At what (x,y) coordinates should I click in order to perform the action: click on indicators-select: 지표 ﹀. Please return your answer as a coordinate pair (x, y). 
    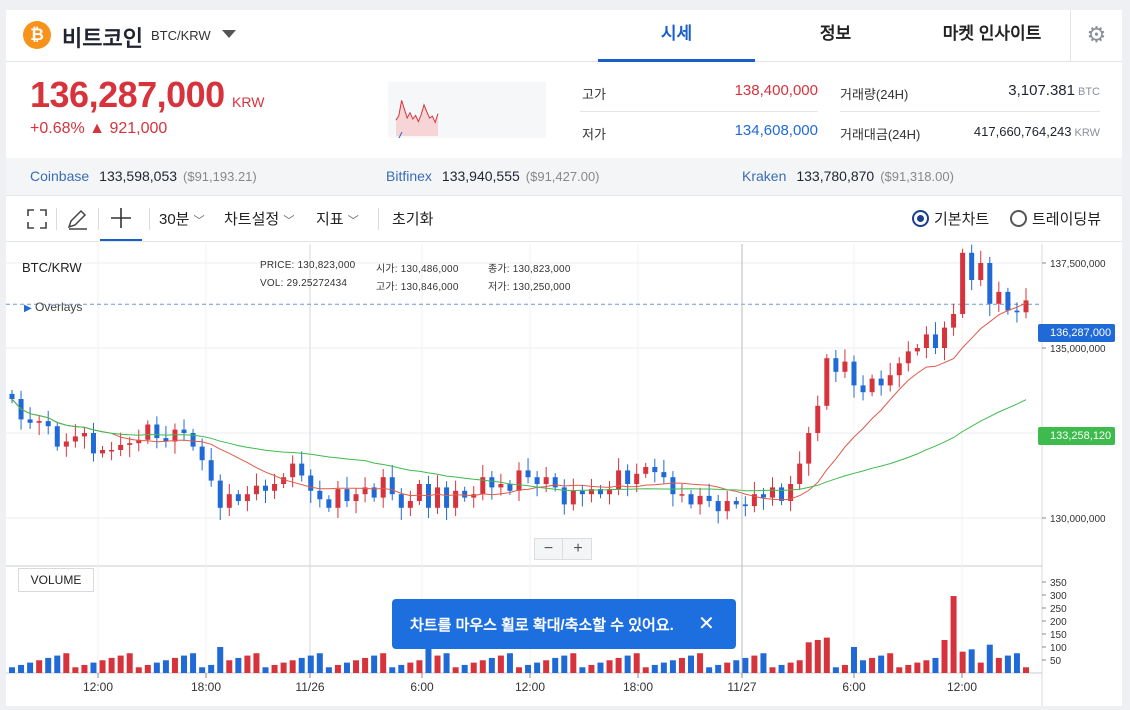
    Looking at the image, I should click on (337, 218).